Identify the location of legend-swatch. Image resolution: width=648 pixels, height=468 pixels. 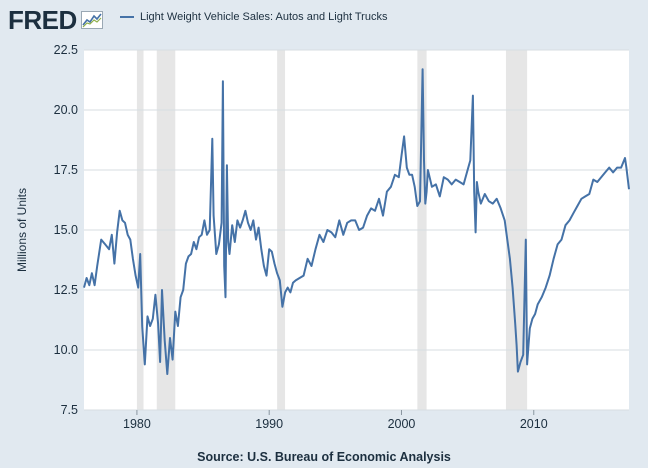
(127, 17).